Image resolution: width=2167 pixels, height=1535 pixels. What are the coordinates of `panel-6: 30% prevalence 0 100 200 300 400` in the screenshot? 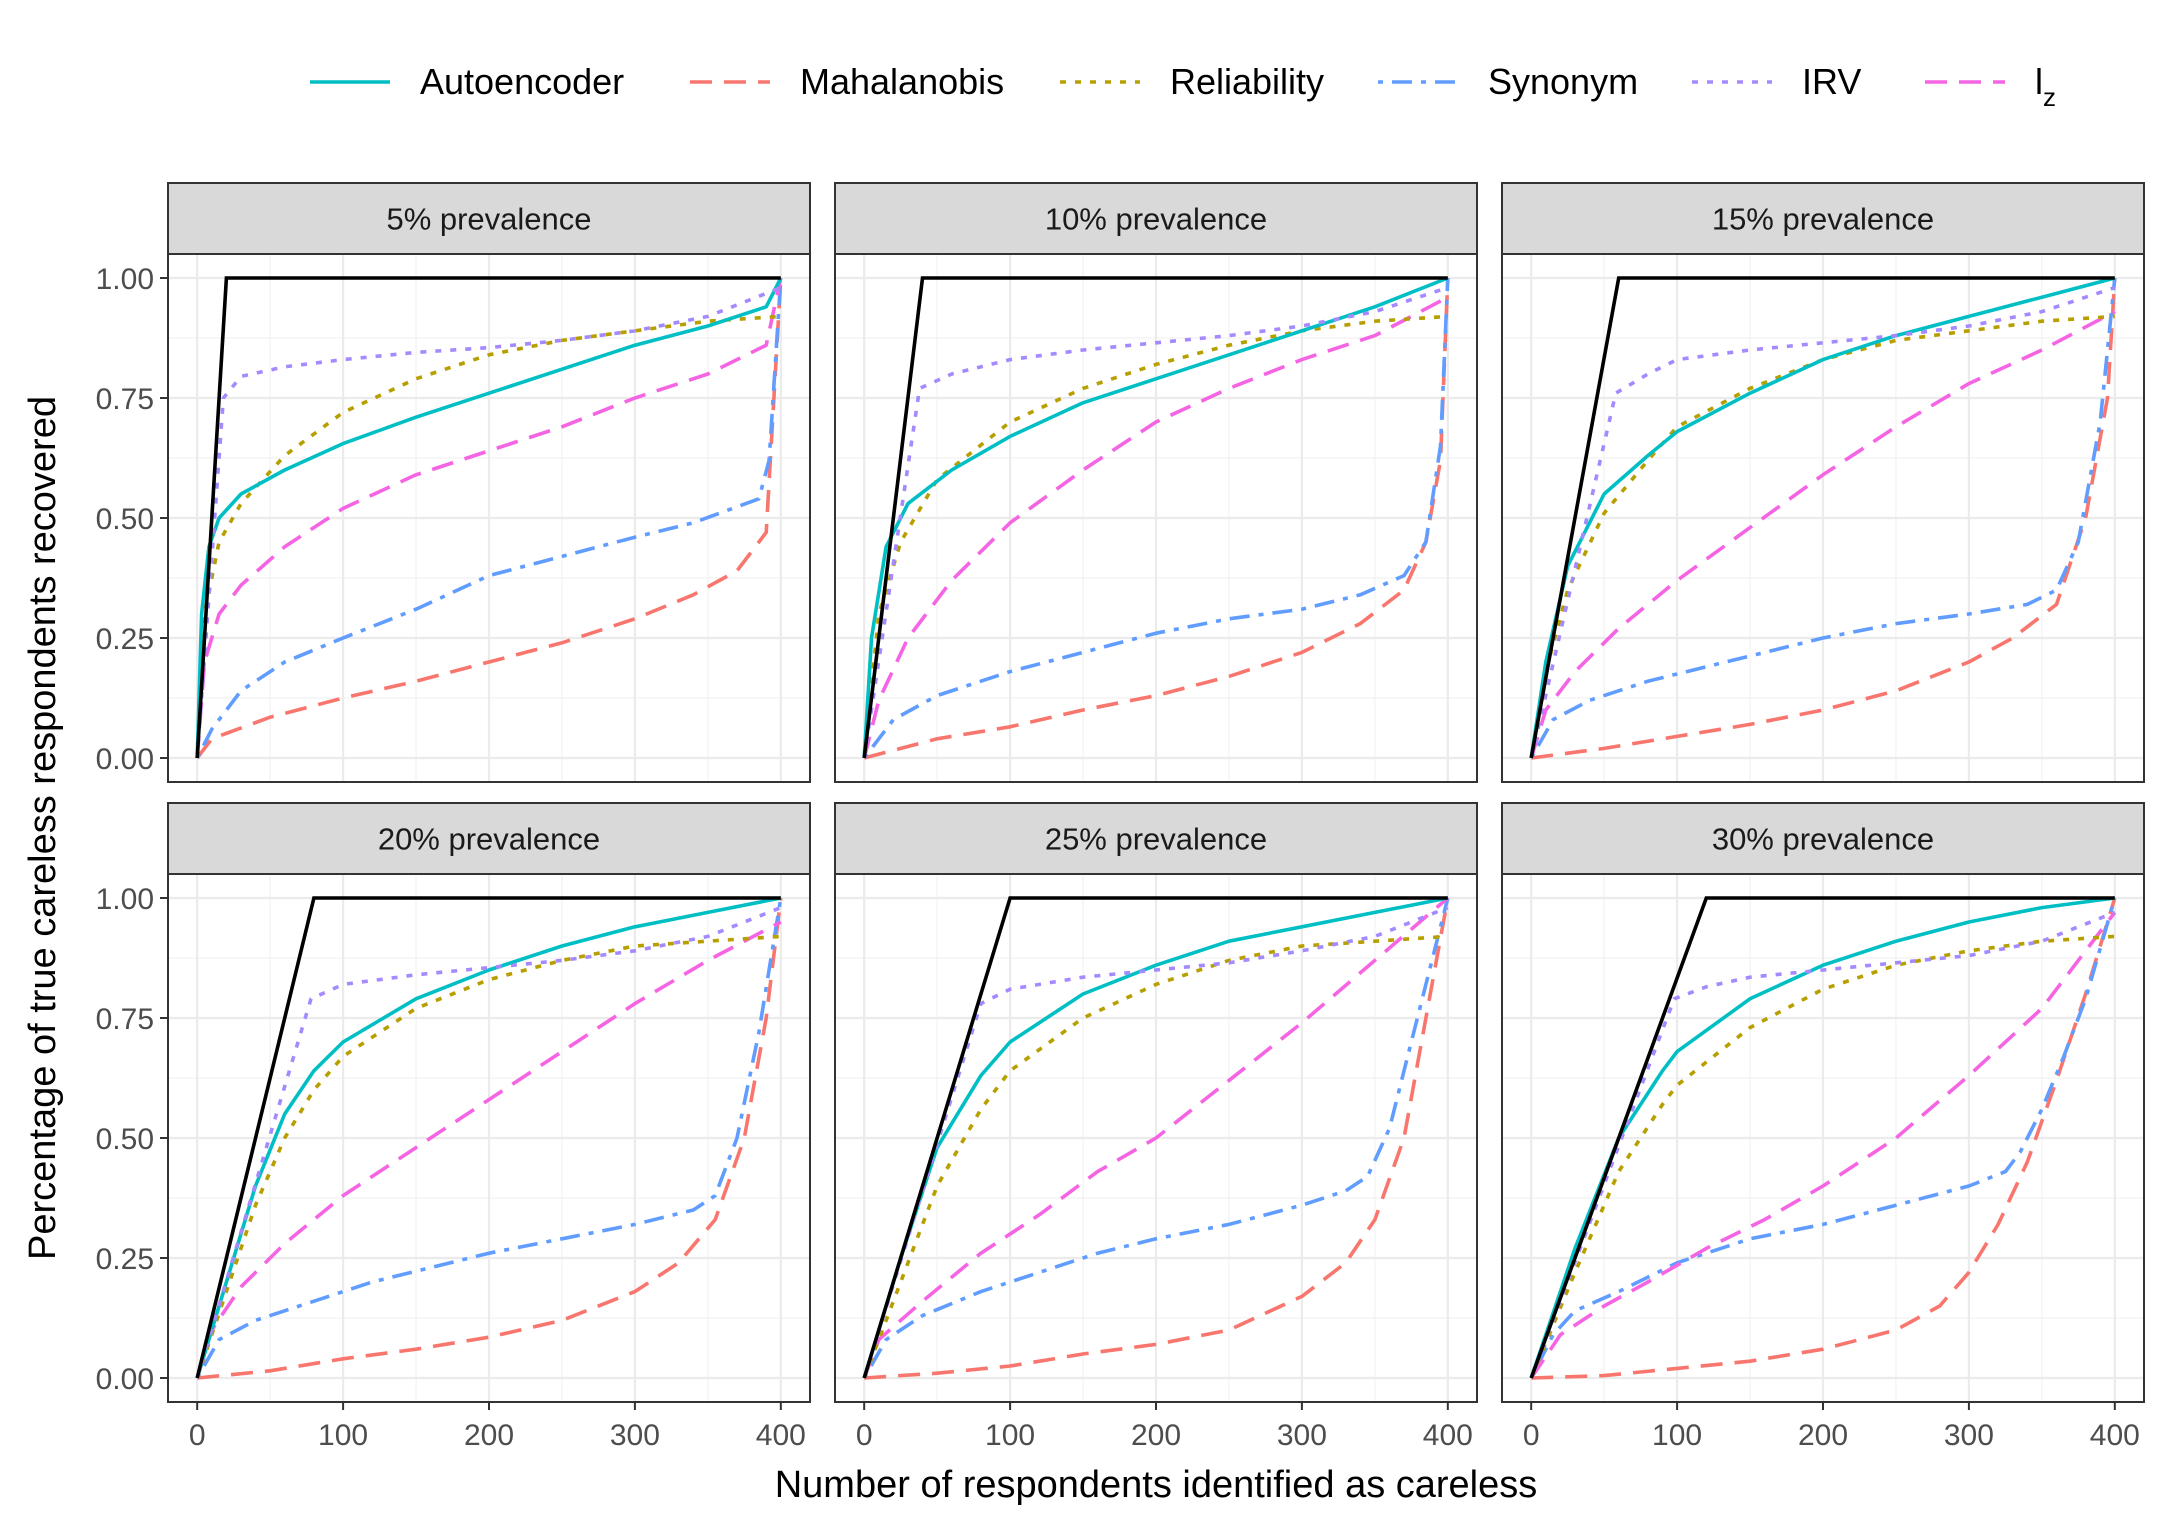 It's located at (1823, 1127).